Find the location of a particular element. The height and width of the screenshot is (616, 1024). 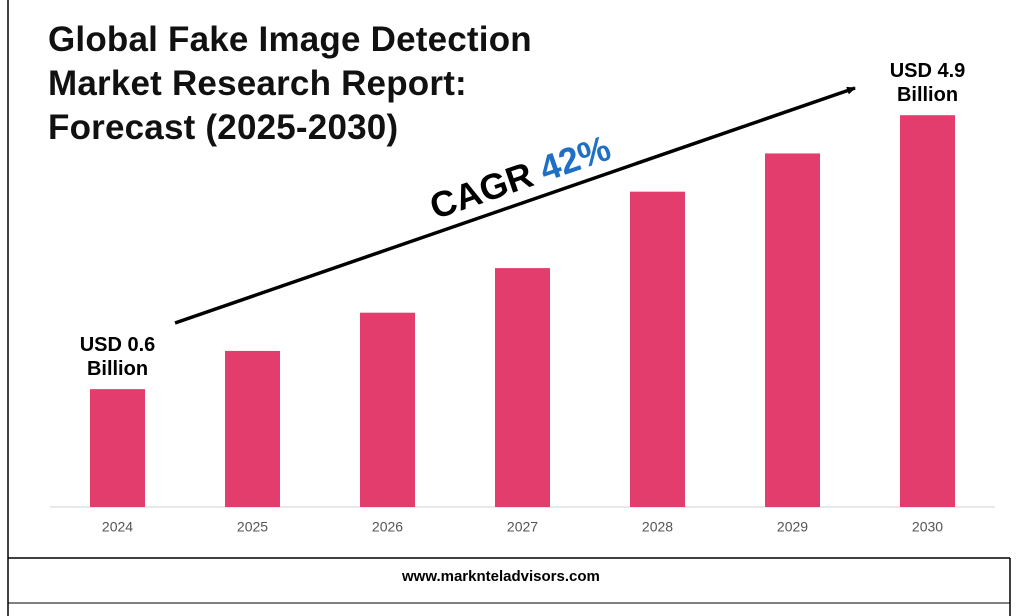

x-tick-label: 2029 is located at coordinates (792, 527).